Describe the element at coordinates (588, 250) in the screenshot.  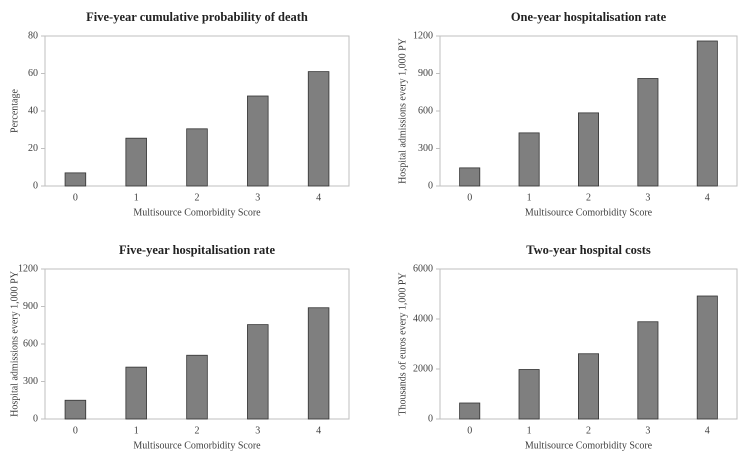
I see `chart-title: Two-year hospital costs` at that location.